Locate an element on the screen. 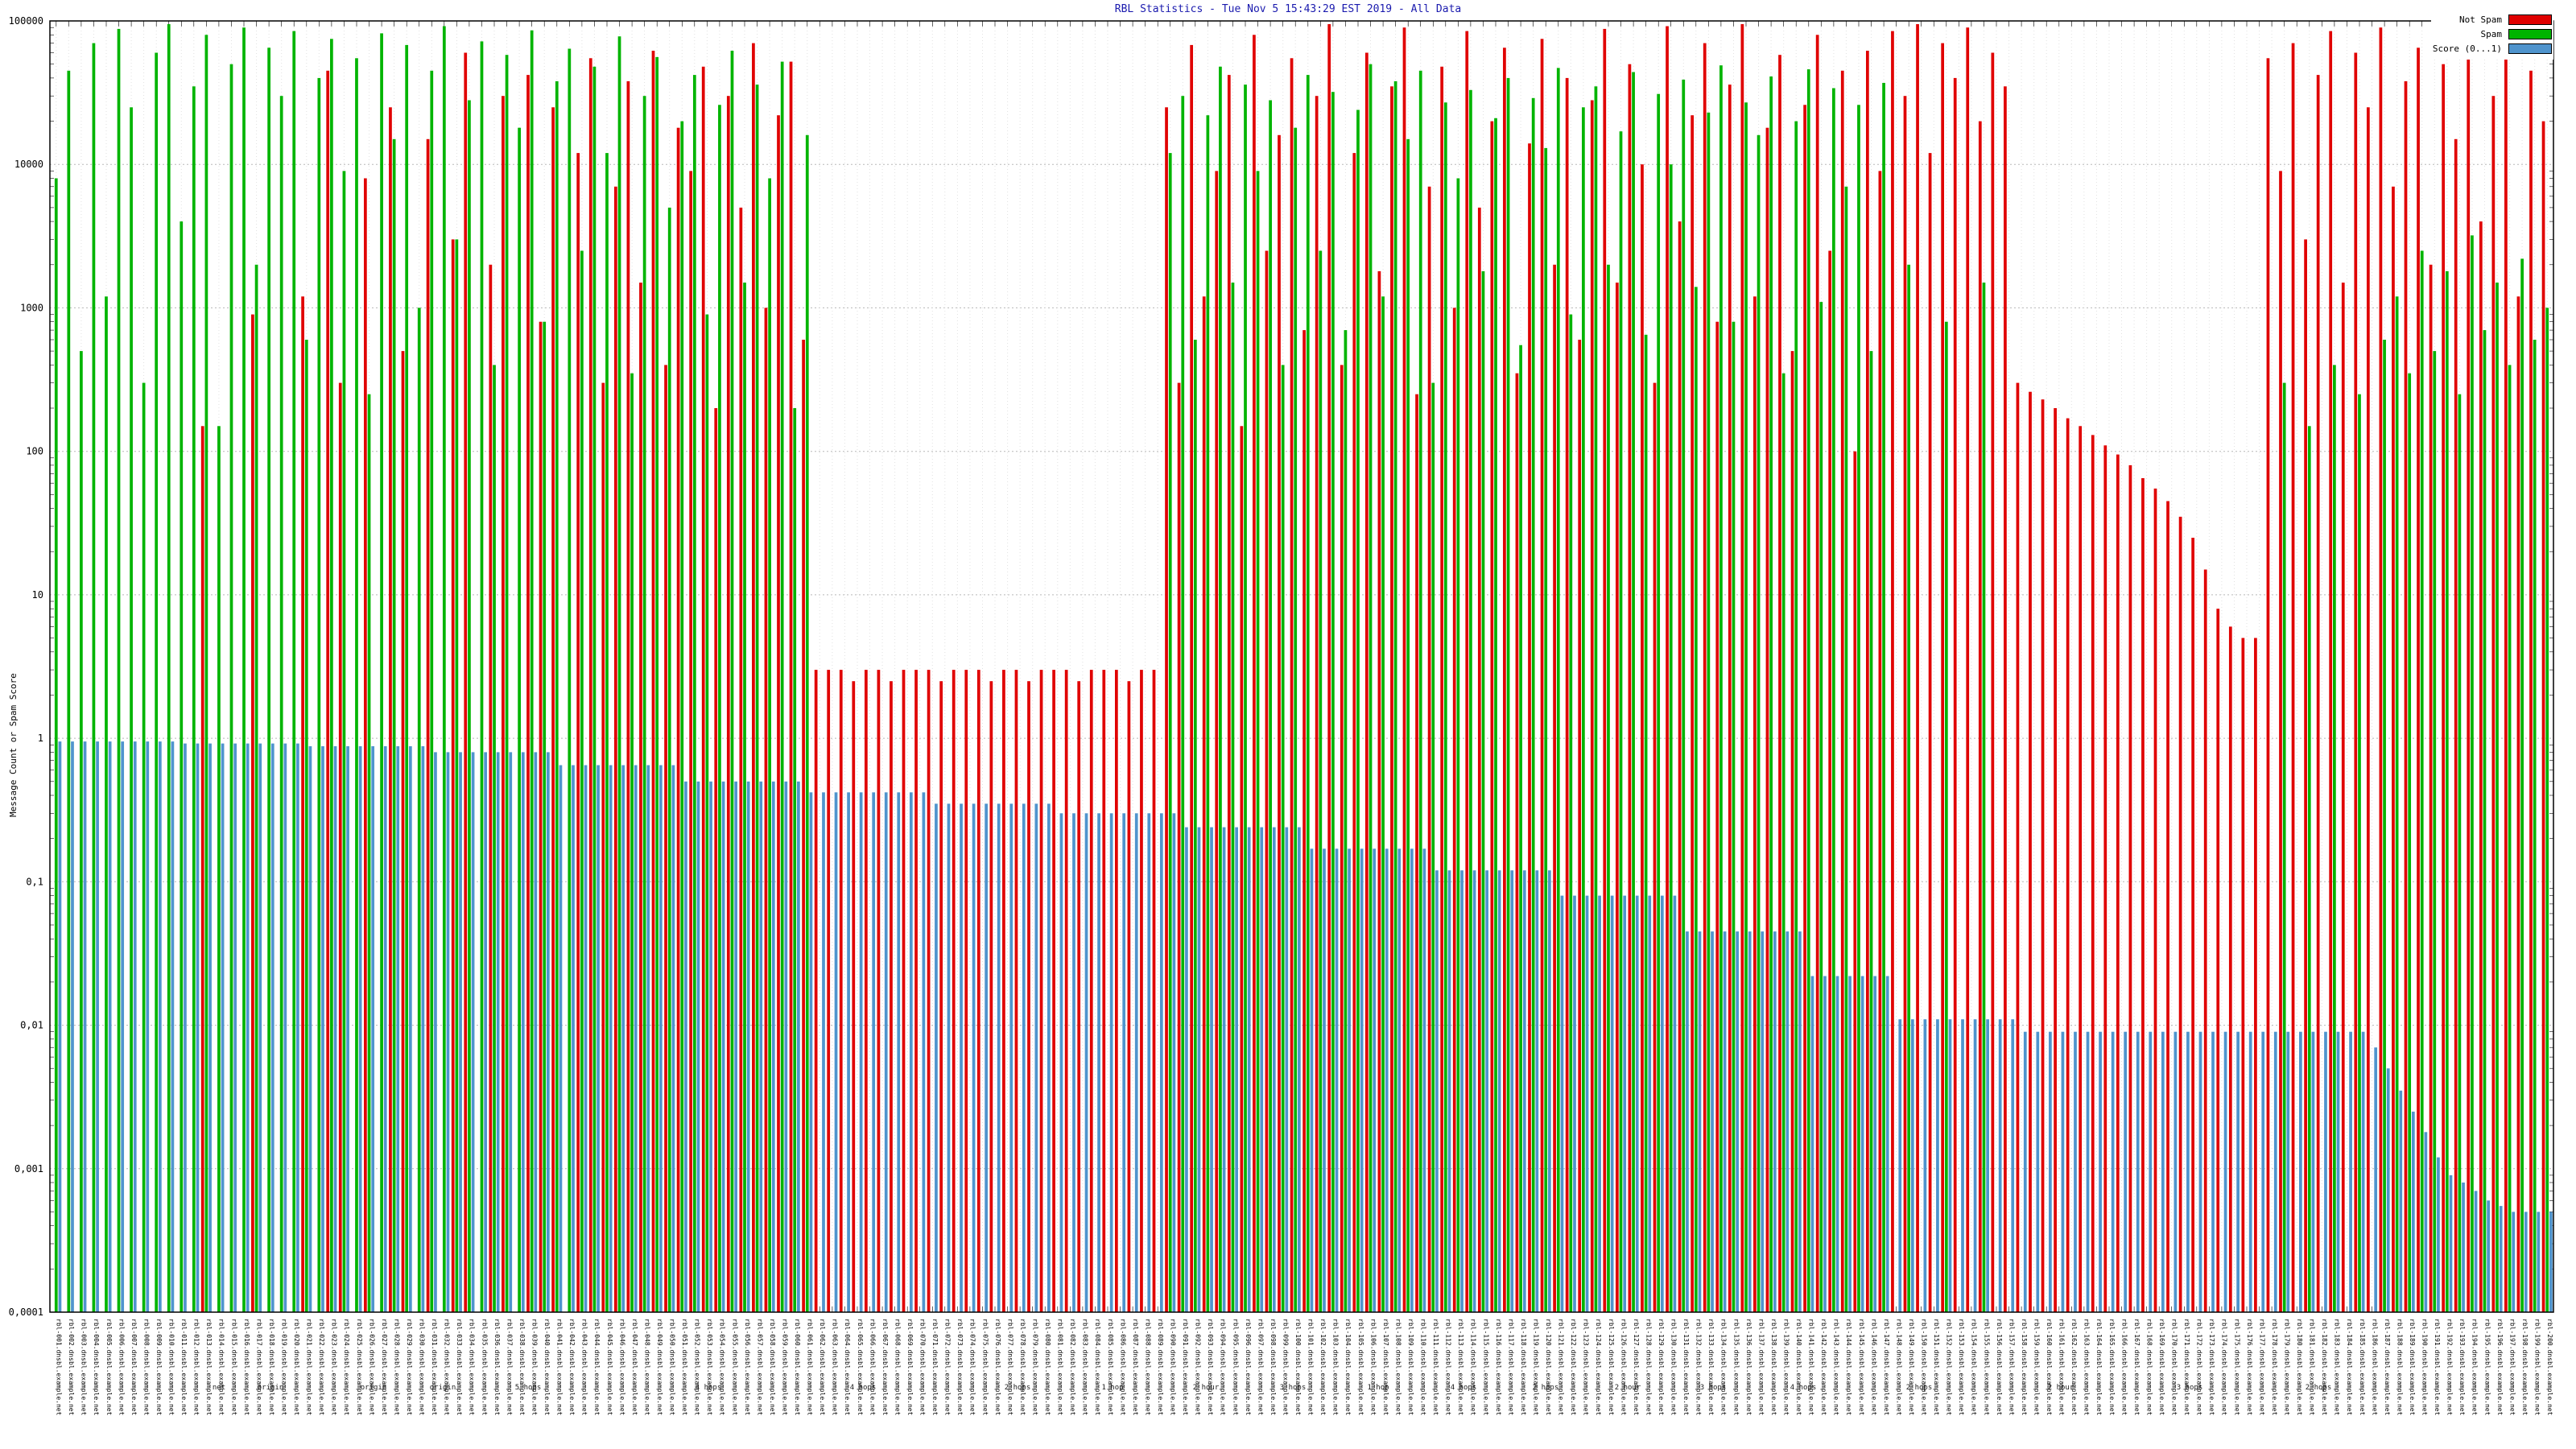 The width and height of the screenshot is (2576, 1449). x-tick-label: rbl-058.dnsbl.example.net is located at coordinates (772, 1367).